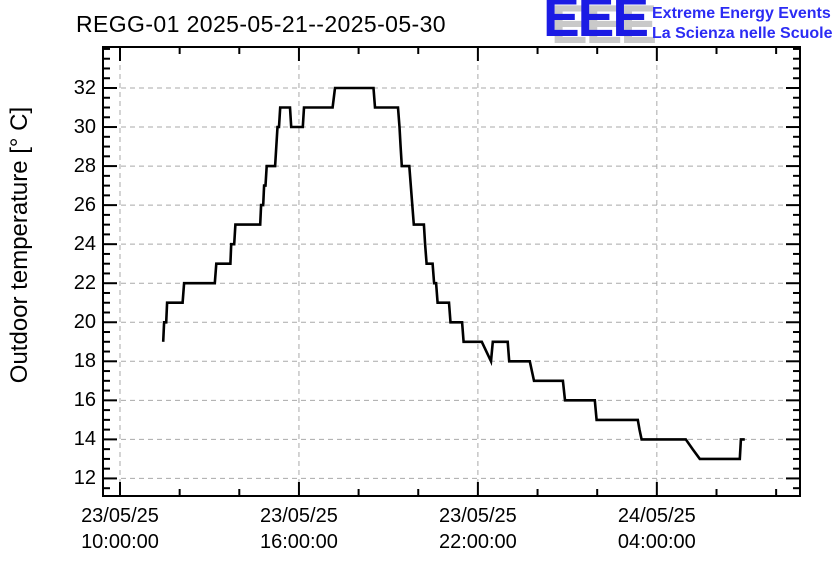 The image size is (836, 572). Describe the element at coordinates (84, 400) in the screenshot. I see `y-tick-label: 16` at that location.